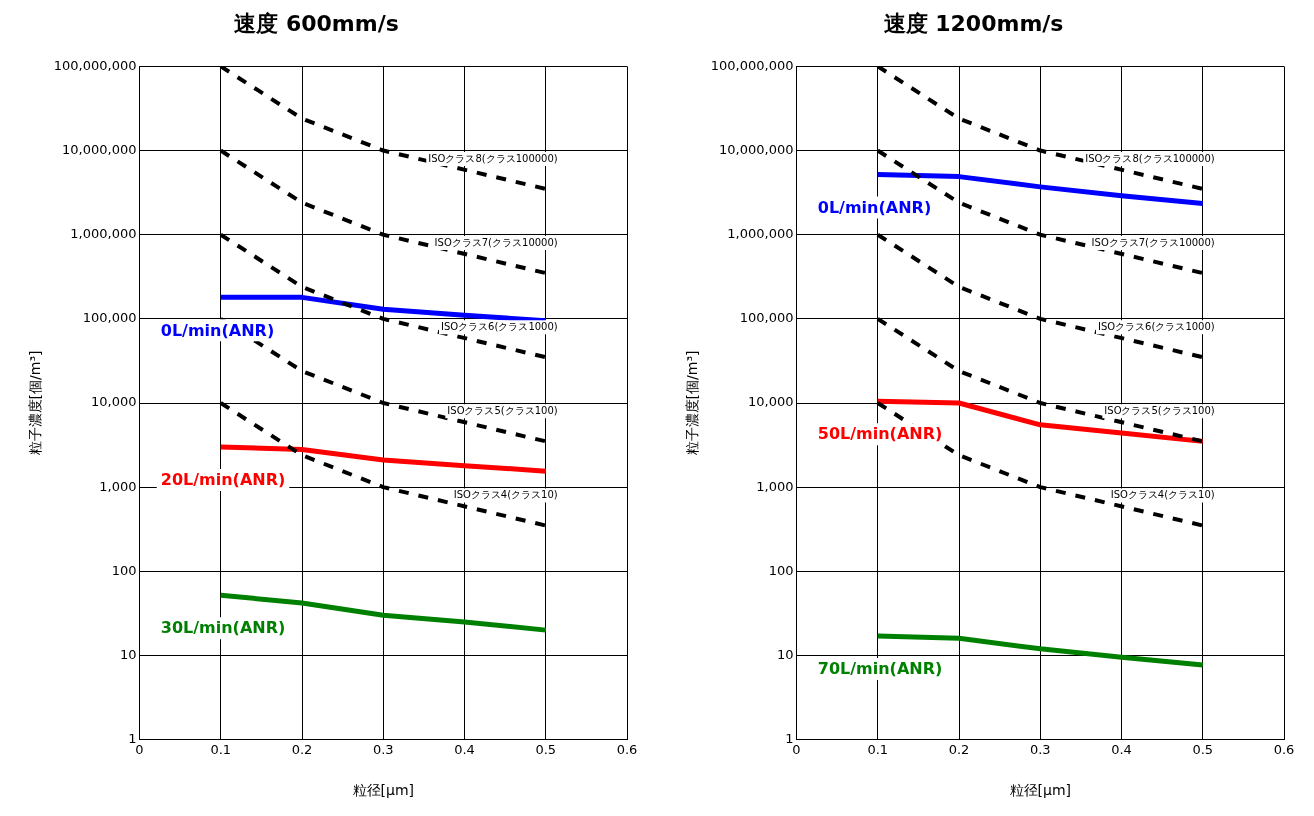  What do you see at coordinates (223, 480) in the screenshot?
I see `series-label: 20L/min(ANR)` at bounding box center [223, 480].